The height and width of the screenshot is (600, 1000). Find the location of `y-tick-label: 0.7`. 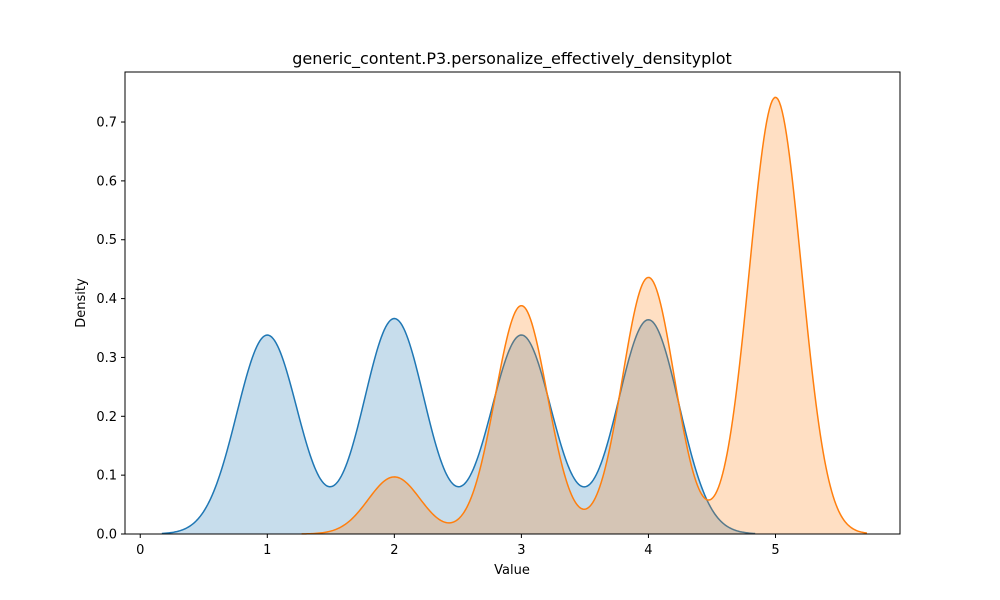

y-tick-label: 0.7 is located at coordinates (106, 123).